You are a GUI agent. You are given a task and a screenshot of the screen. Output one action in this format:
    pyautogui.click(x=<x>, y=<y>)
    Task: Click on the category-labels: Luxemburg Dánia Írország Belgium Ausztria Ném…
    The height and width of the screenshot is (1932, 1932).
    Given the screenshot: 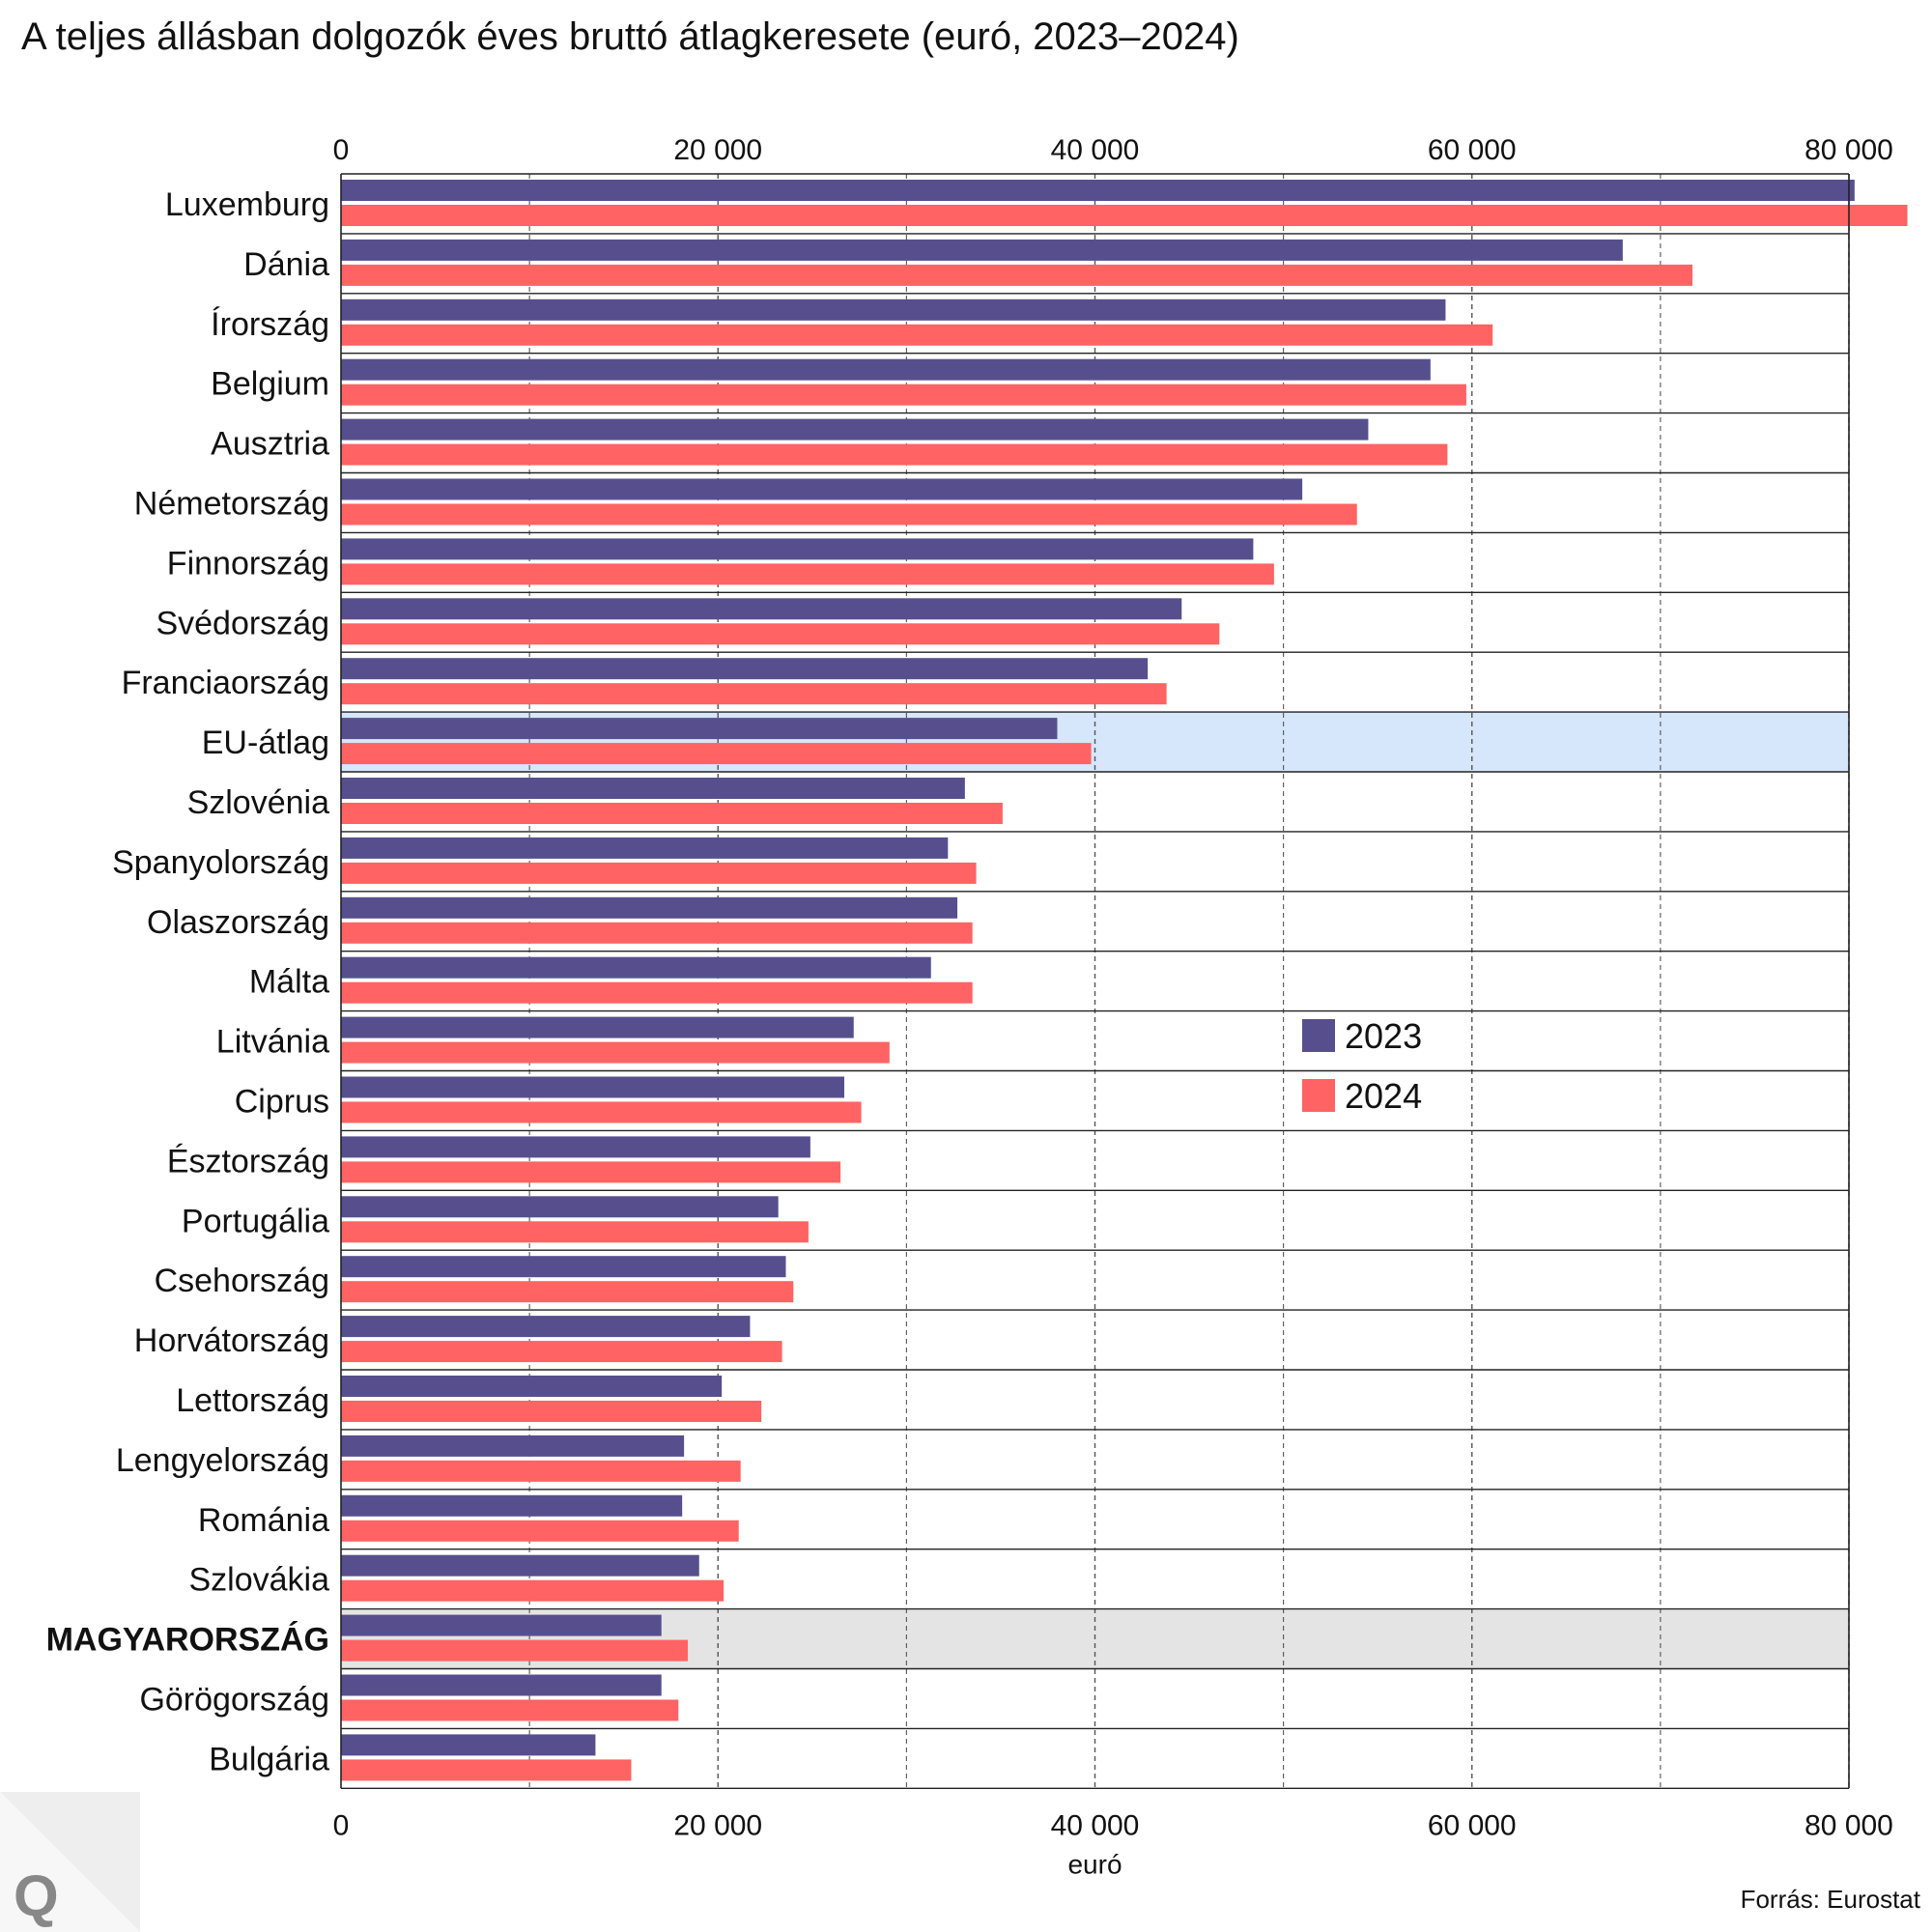 What is the action you would take?
    pyautogui.click(x=188, y=981)
    